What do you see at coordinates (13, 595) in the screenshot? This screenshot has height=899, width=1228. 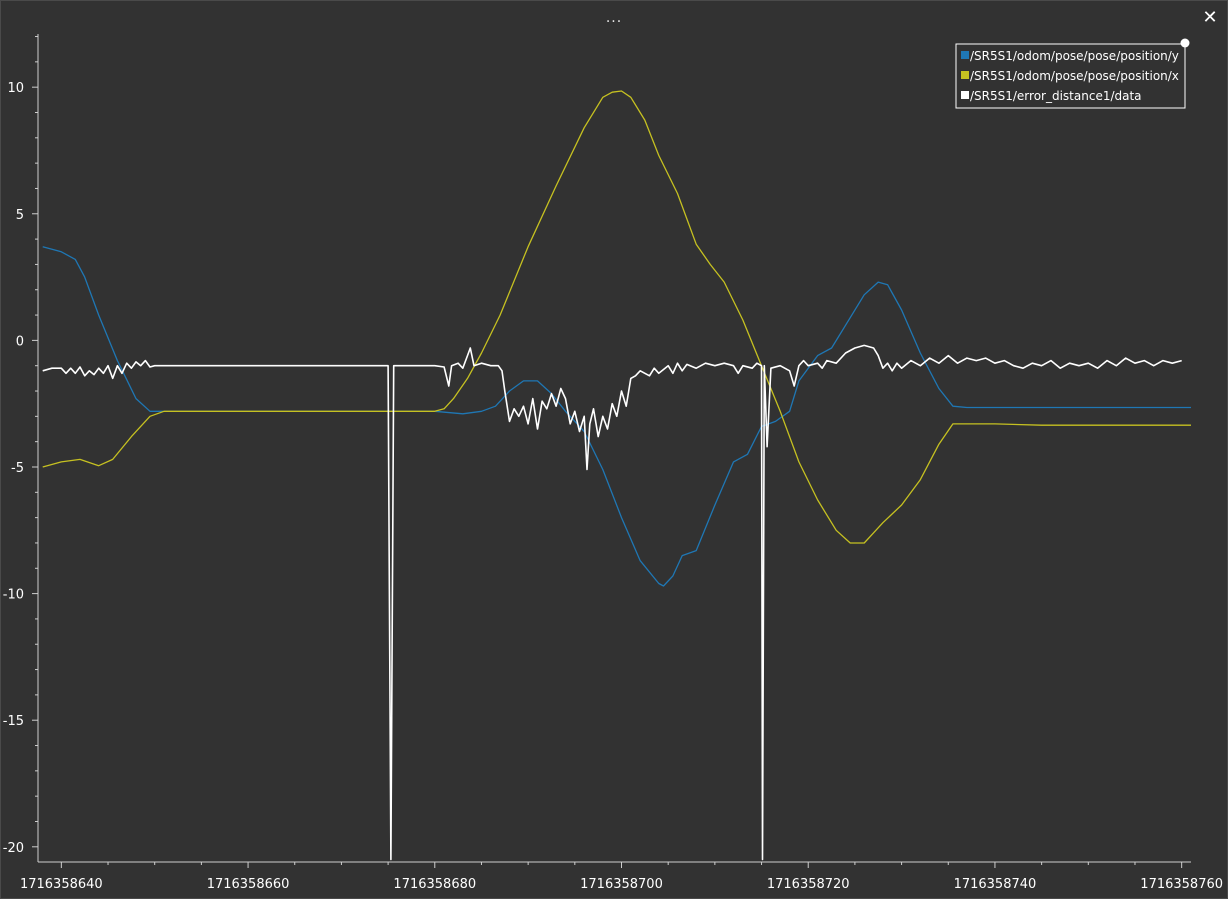 I see `y-tick-label: -10` at bounding box center [13, 595].